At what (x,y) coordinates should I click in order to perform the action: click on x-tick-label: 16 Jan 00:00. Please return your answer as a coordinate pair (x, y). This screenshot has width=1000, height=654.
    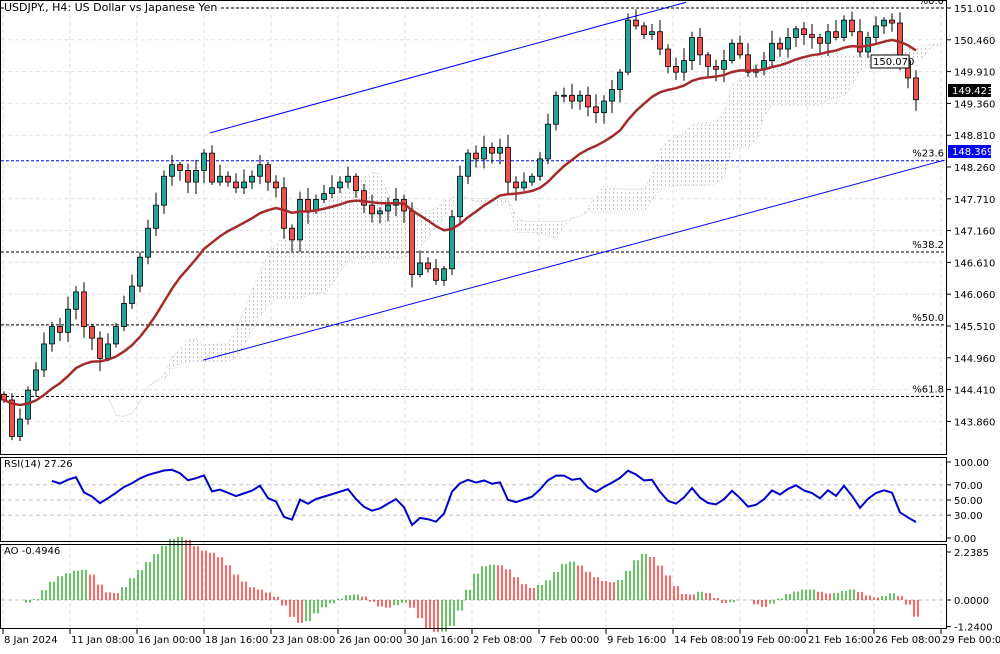
    Looking at the image, I should click on (169, 640).